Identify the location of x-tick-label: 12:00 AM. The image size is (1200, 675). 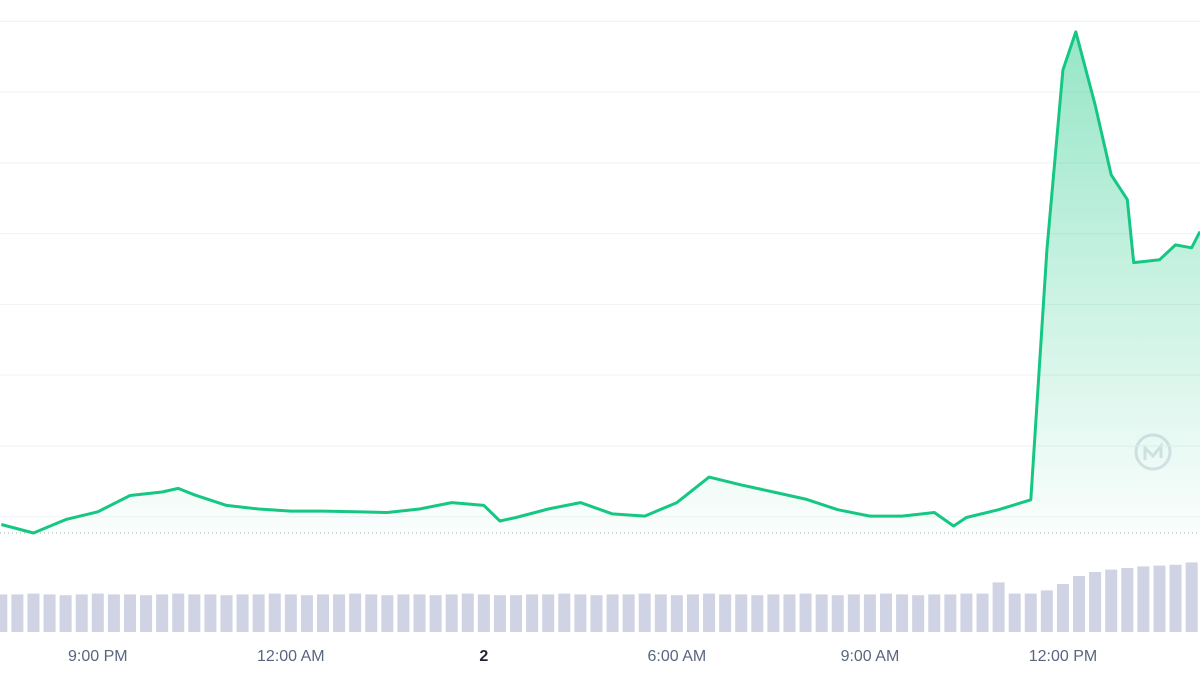
(291, 656).